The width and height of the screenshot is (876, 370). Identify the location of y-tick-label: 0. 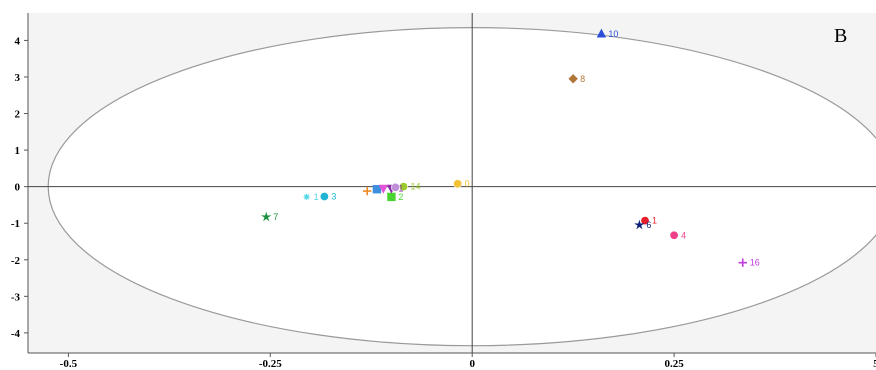
(18, 188).